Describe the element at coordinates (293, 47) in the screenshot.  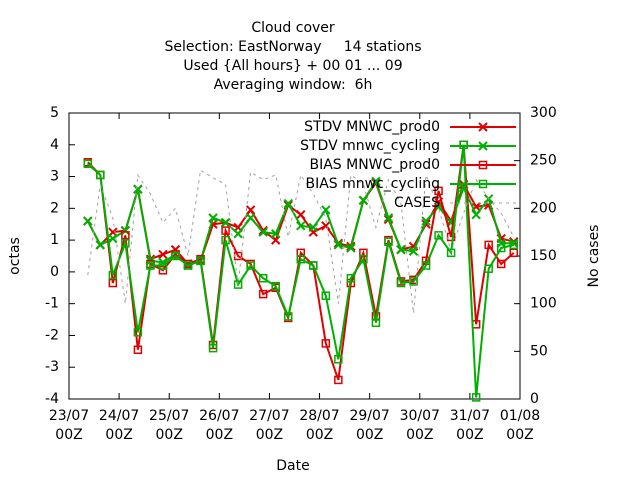
I see `title-line: Selection: EastNorway 14 stations` at that location.